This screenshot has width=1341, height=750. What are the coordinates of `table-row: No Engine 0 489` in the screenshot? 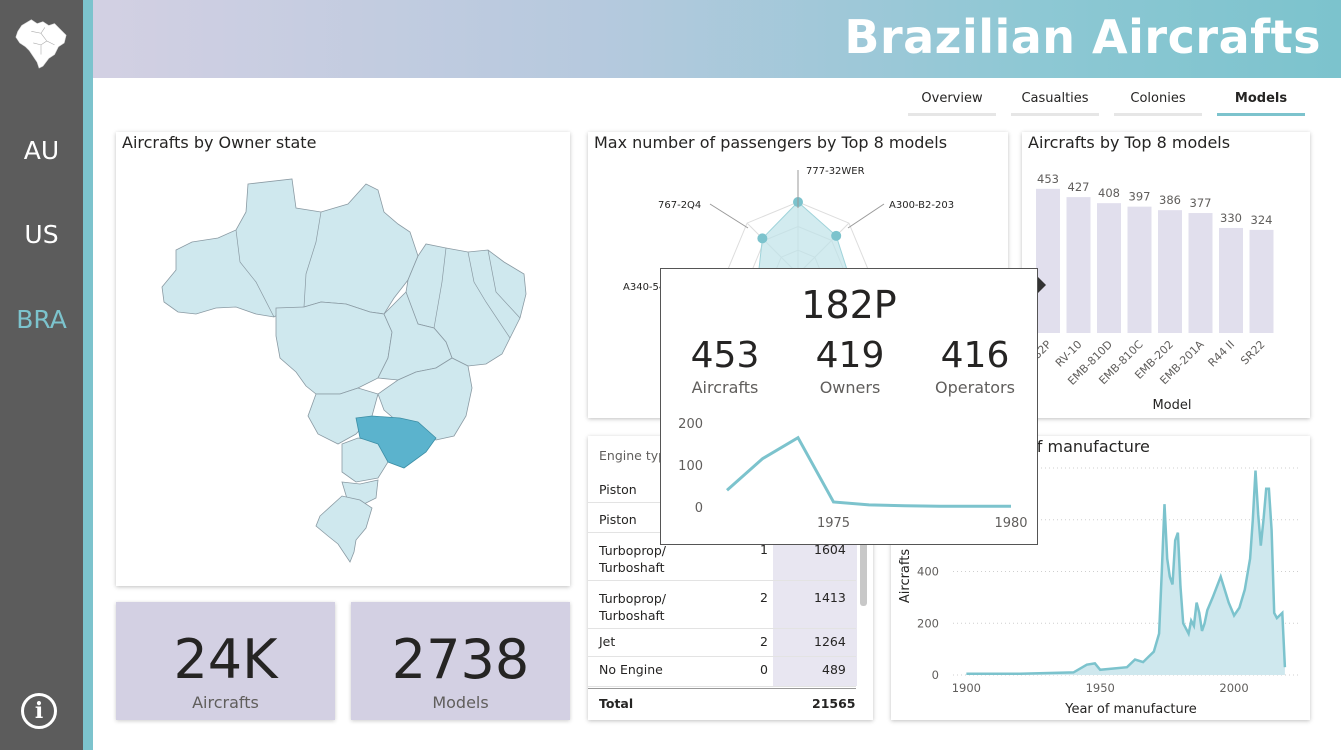 It's located at (722, 671).